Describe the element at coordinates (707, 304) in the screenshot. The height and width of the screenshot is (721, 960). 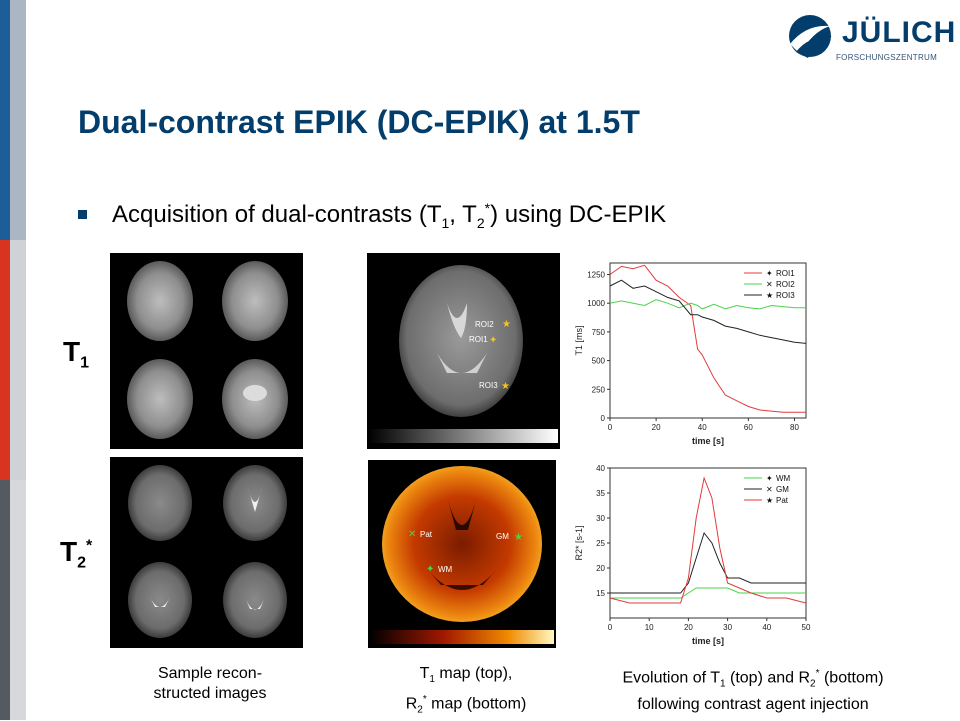
I see `series-line-roi2` at that location.